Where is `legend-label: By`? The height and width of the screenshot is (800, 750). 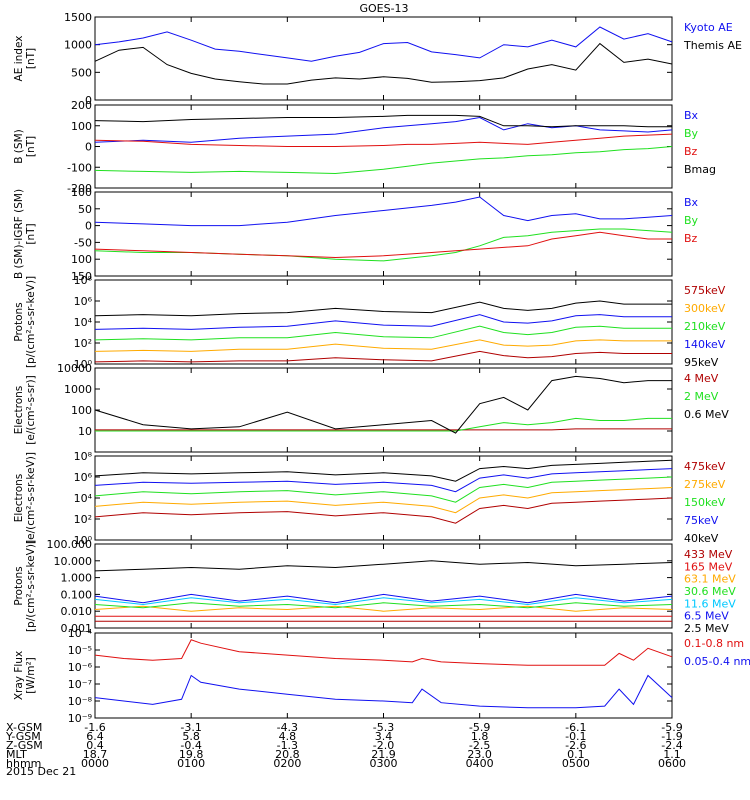
legend-label: By is located at coordinates (691, 220).